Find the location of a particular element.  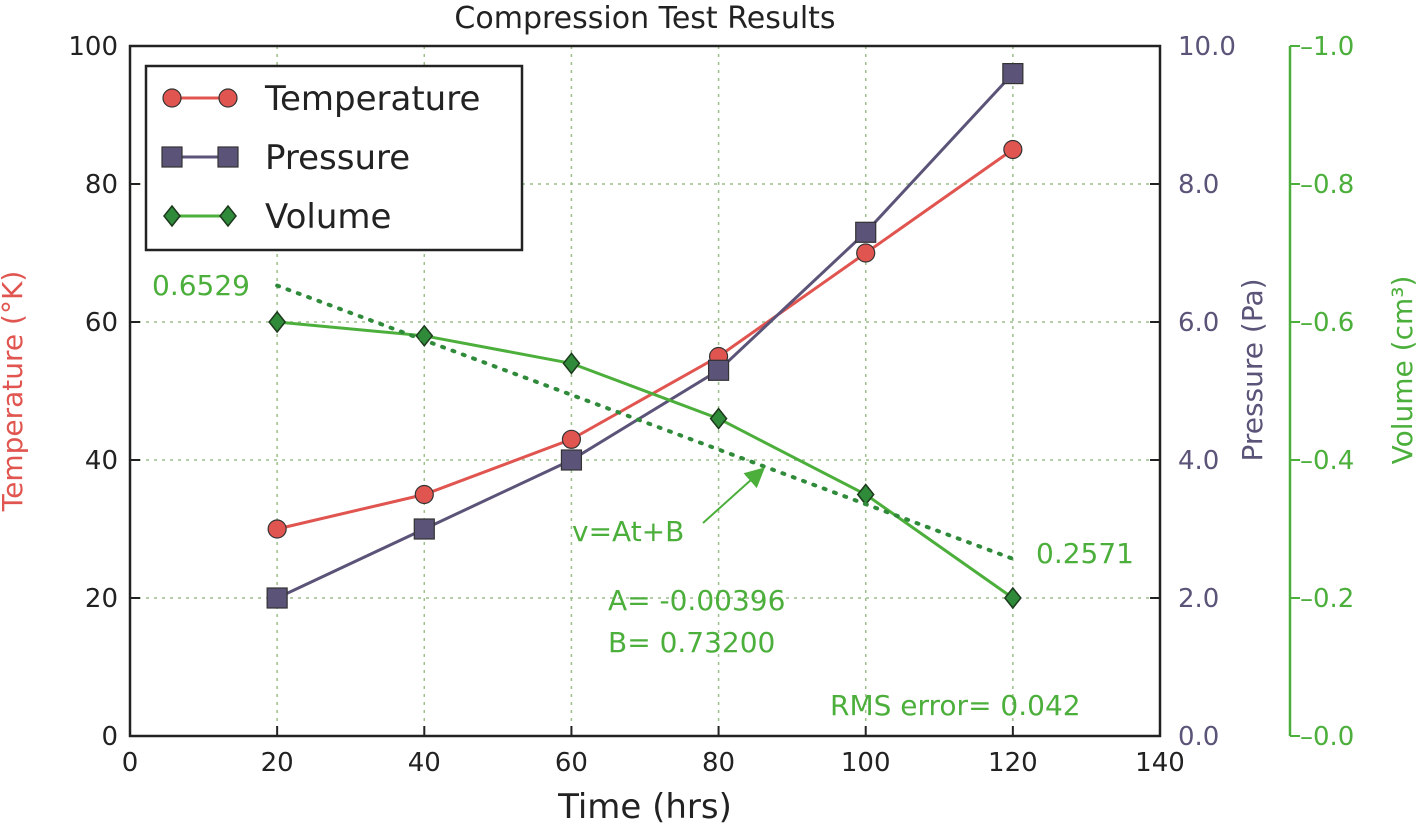

legend-temperature-label: Temperature is located at coordinates (372, 99).